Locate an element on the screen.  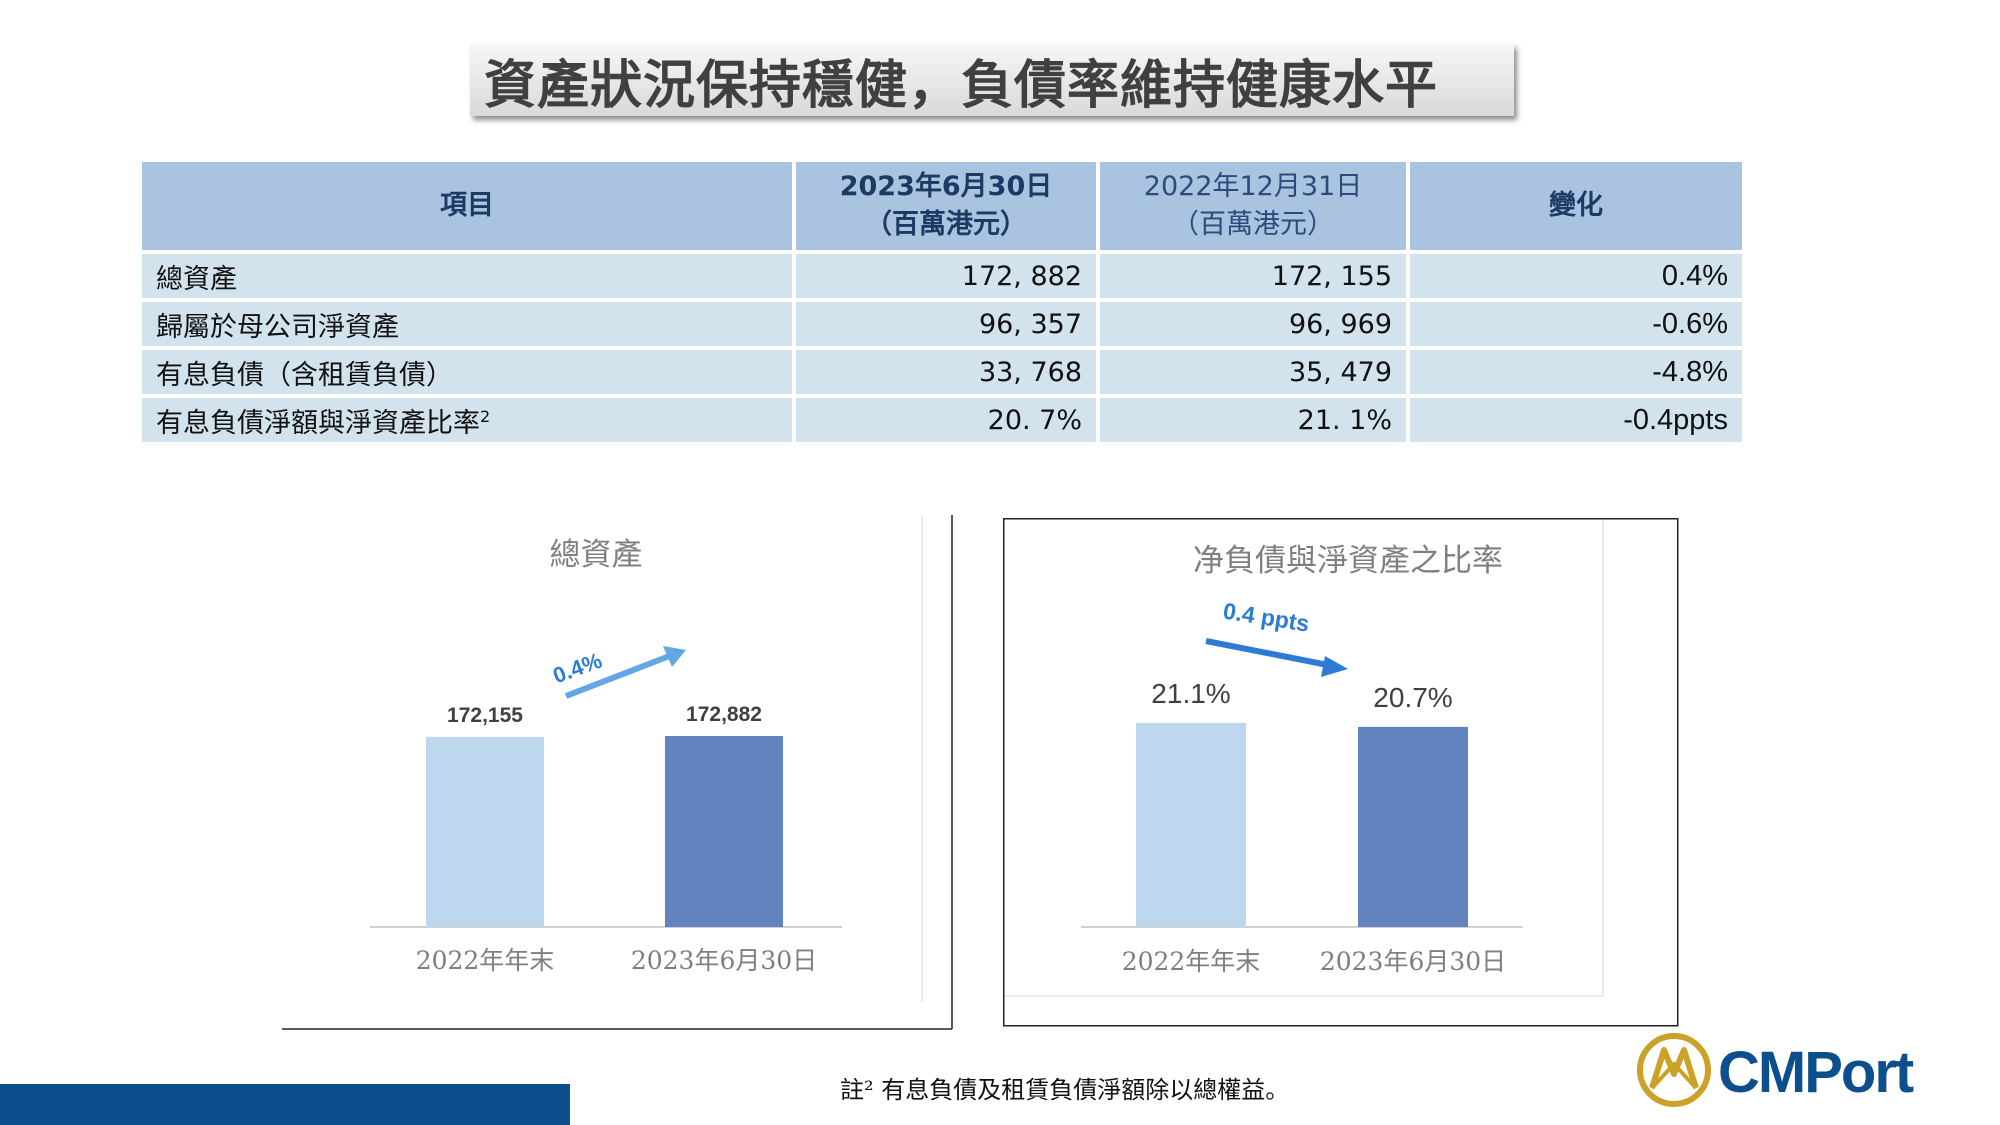
chart1-category-label: 2022年年末 is located at coordinates (485, 960).